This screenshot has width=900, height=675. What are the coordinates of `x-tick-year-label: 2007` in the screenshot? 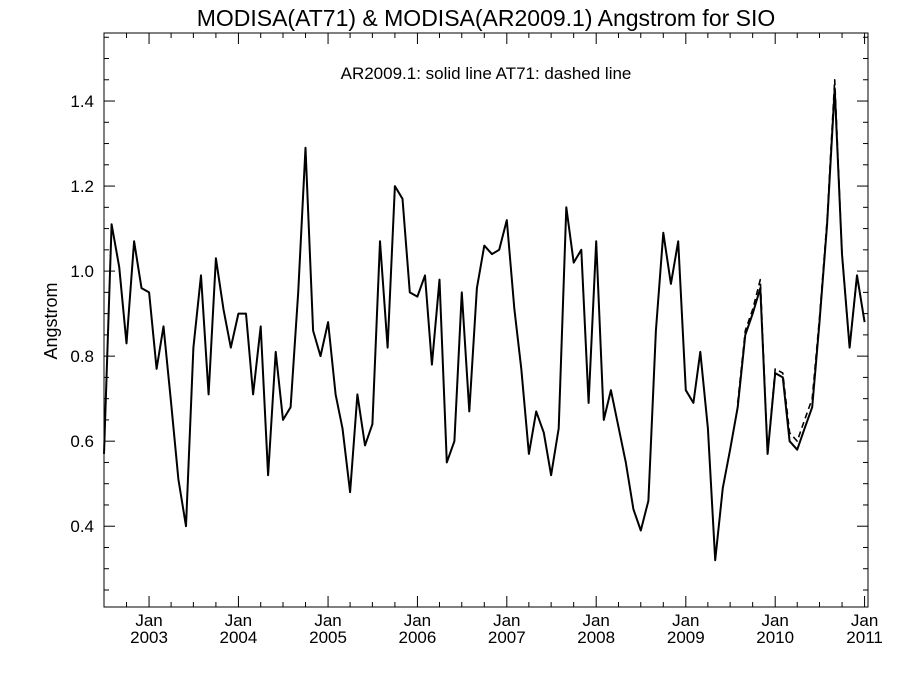 It's located at (507, 637).